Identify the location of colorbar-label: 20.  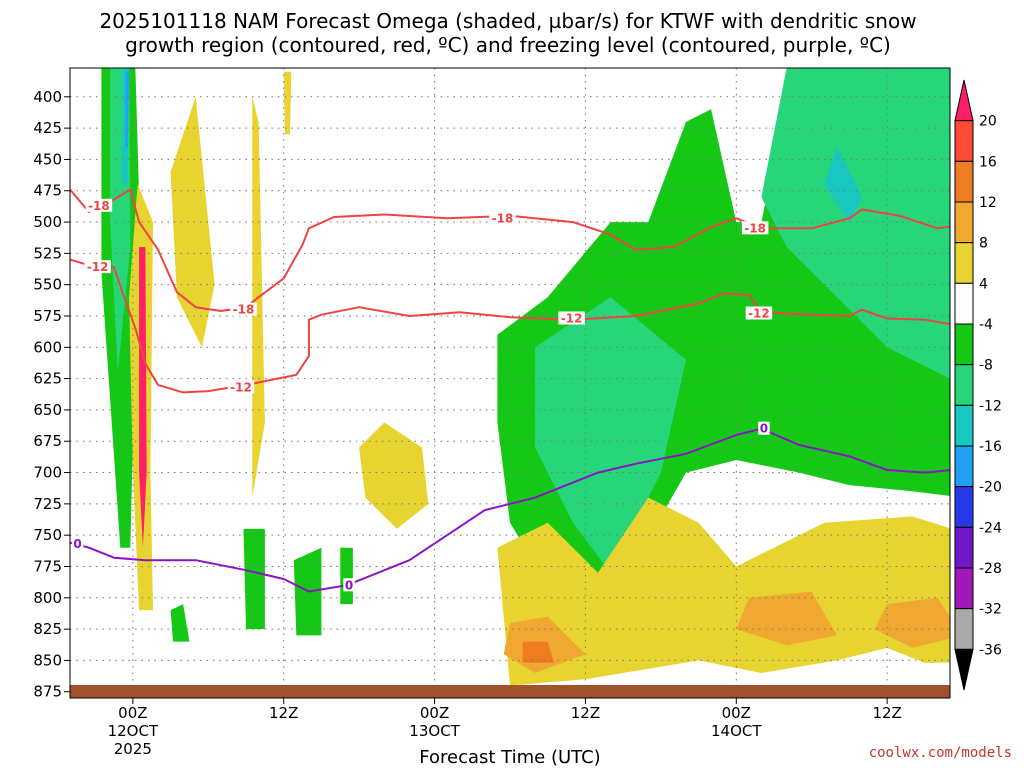
(988, 122).